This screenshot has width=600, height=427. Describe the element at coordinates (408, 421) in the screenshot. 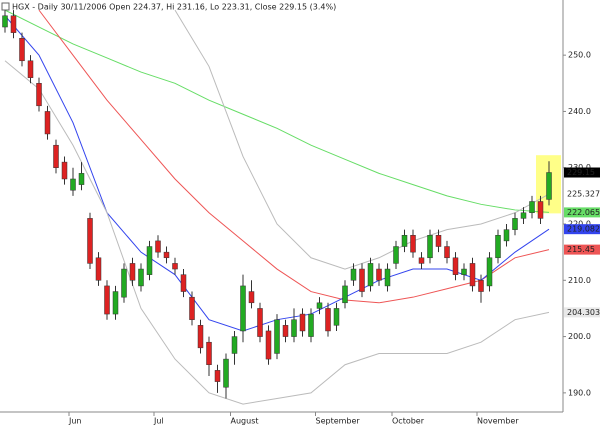

I see `x-tick-label: October` at that location.